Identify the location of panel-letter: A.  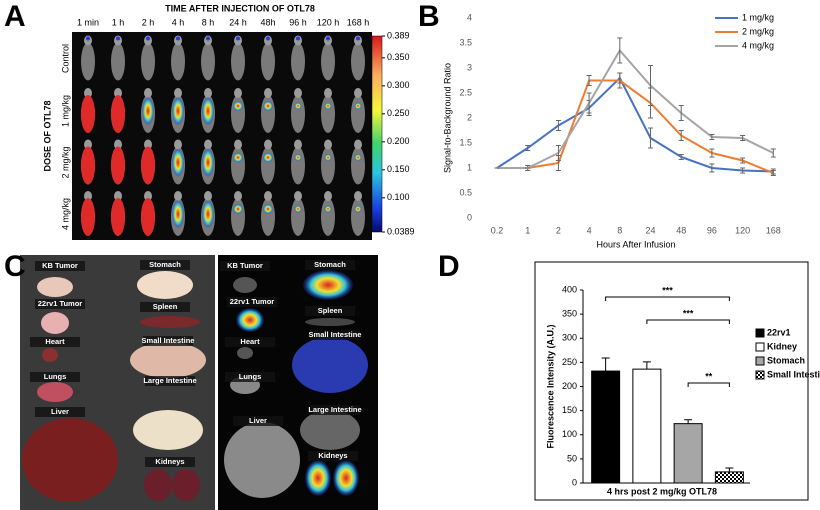
(15, 16).